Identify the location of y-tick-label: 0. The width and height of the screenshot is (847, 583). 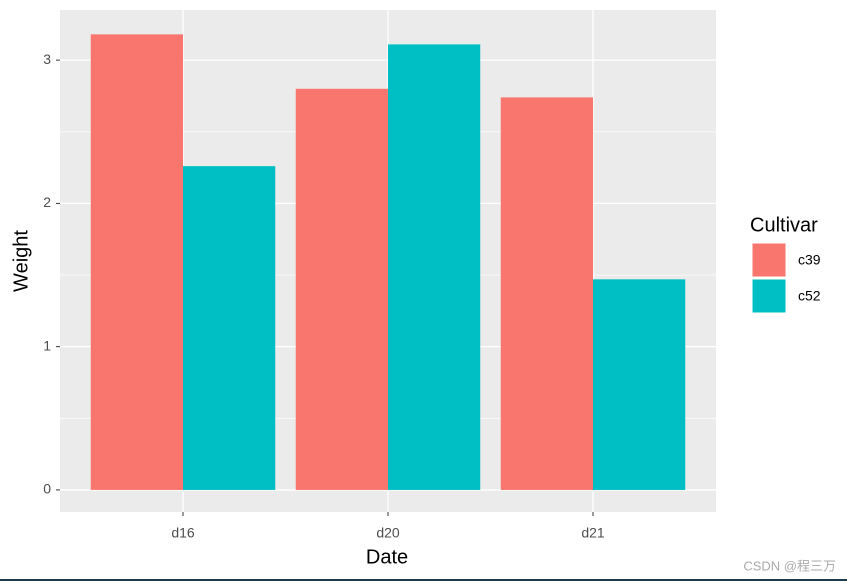
(47, 489).